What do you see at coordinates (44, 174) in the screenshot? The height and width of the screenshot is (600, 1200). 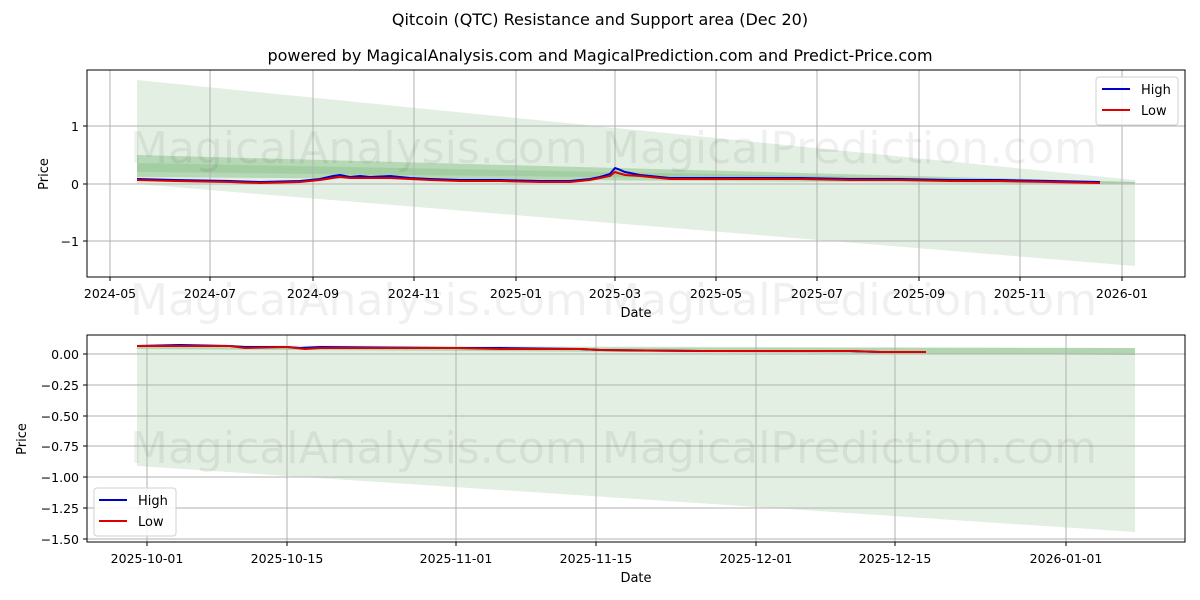 I see `top-y-axis-label: Price` at bounding box center [44, 174].